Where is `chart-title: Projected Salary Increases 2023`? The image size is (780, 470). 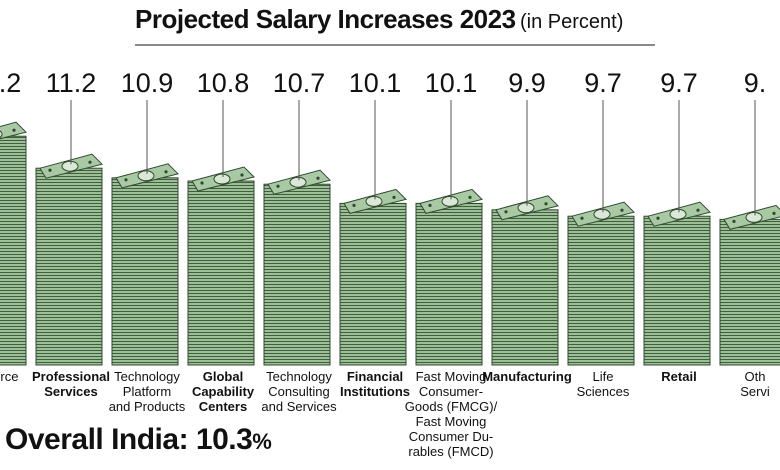
chart-title: Projected Salary Increases 2023 is located at coordinates (325, 19).